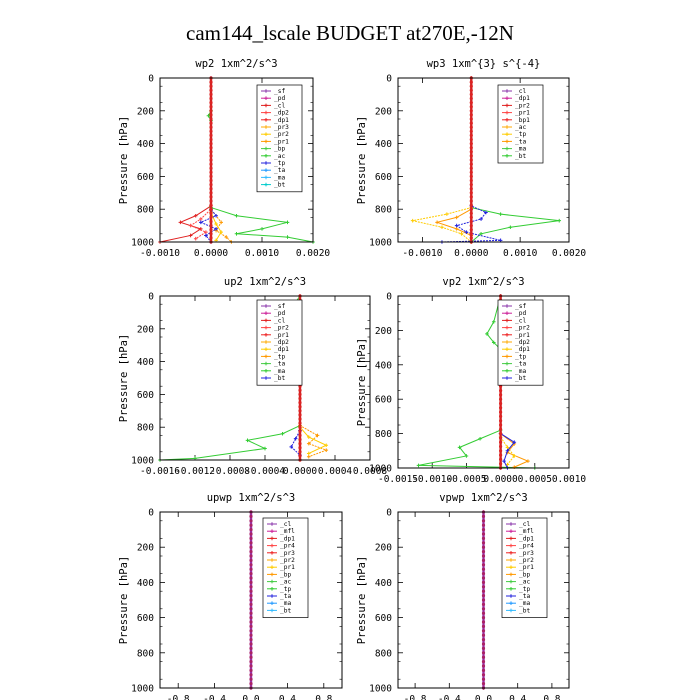 This screenshot has width=700, height=700. What do you see at coordinates (526, 553) in the screenshot?
I see `legend-label: _pr3` at bounding box center [526, 553].